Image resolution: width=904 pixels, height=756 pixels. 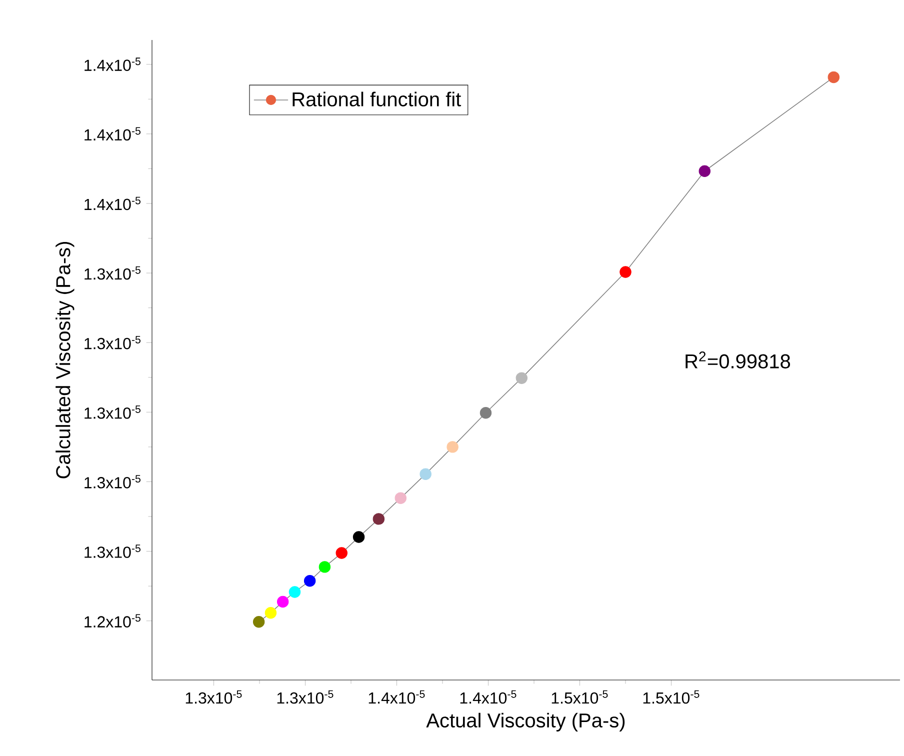 What do you see at coordinates (377, 99) in the screenshot?
I see `legend-label: Rational function fit` at bounding box center [377, 99].